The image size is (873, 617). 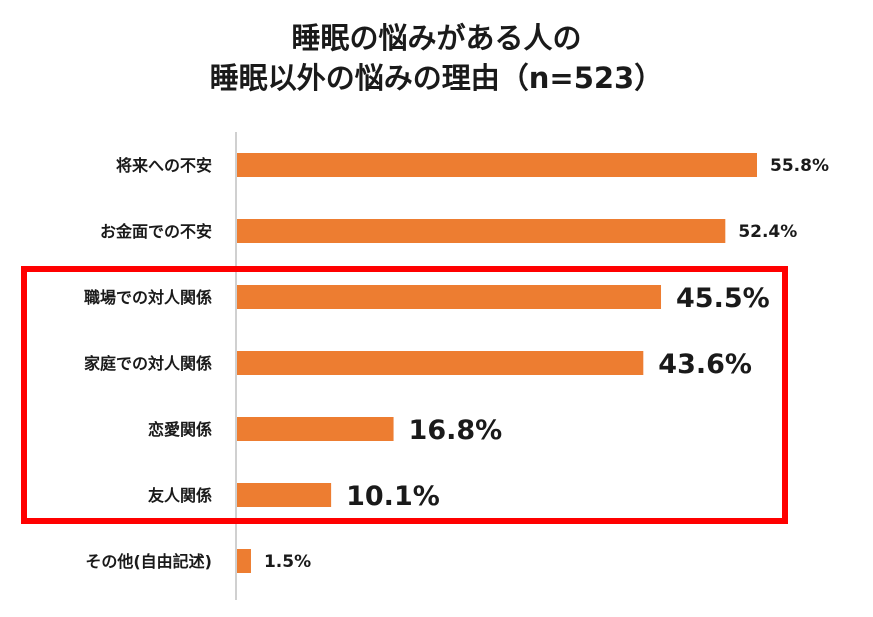 What do you see at coordinates (156, 231) in the screenshot?
I see `category-label: お金面での不安` at bounding box center [156, 231].